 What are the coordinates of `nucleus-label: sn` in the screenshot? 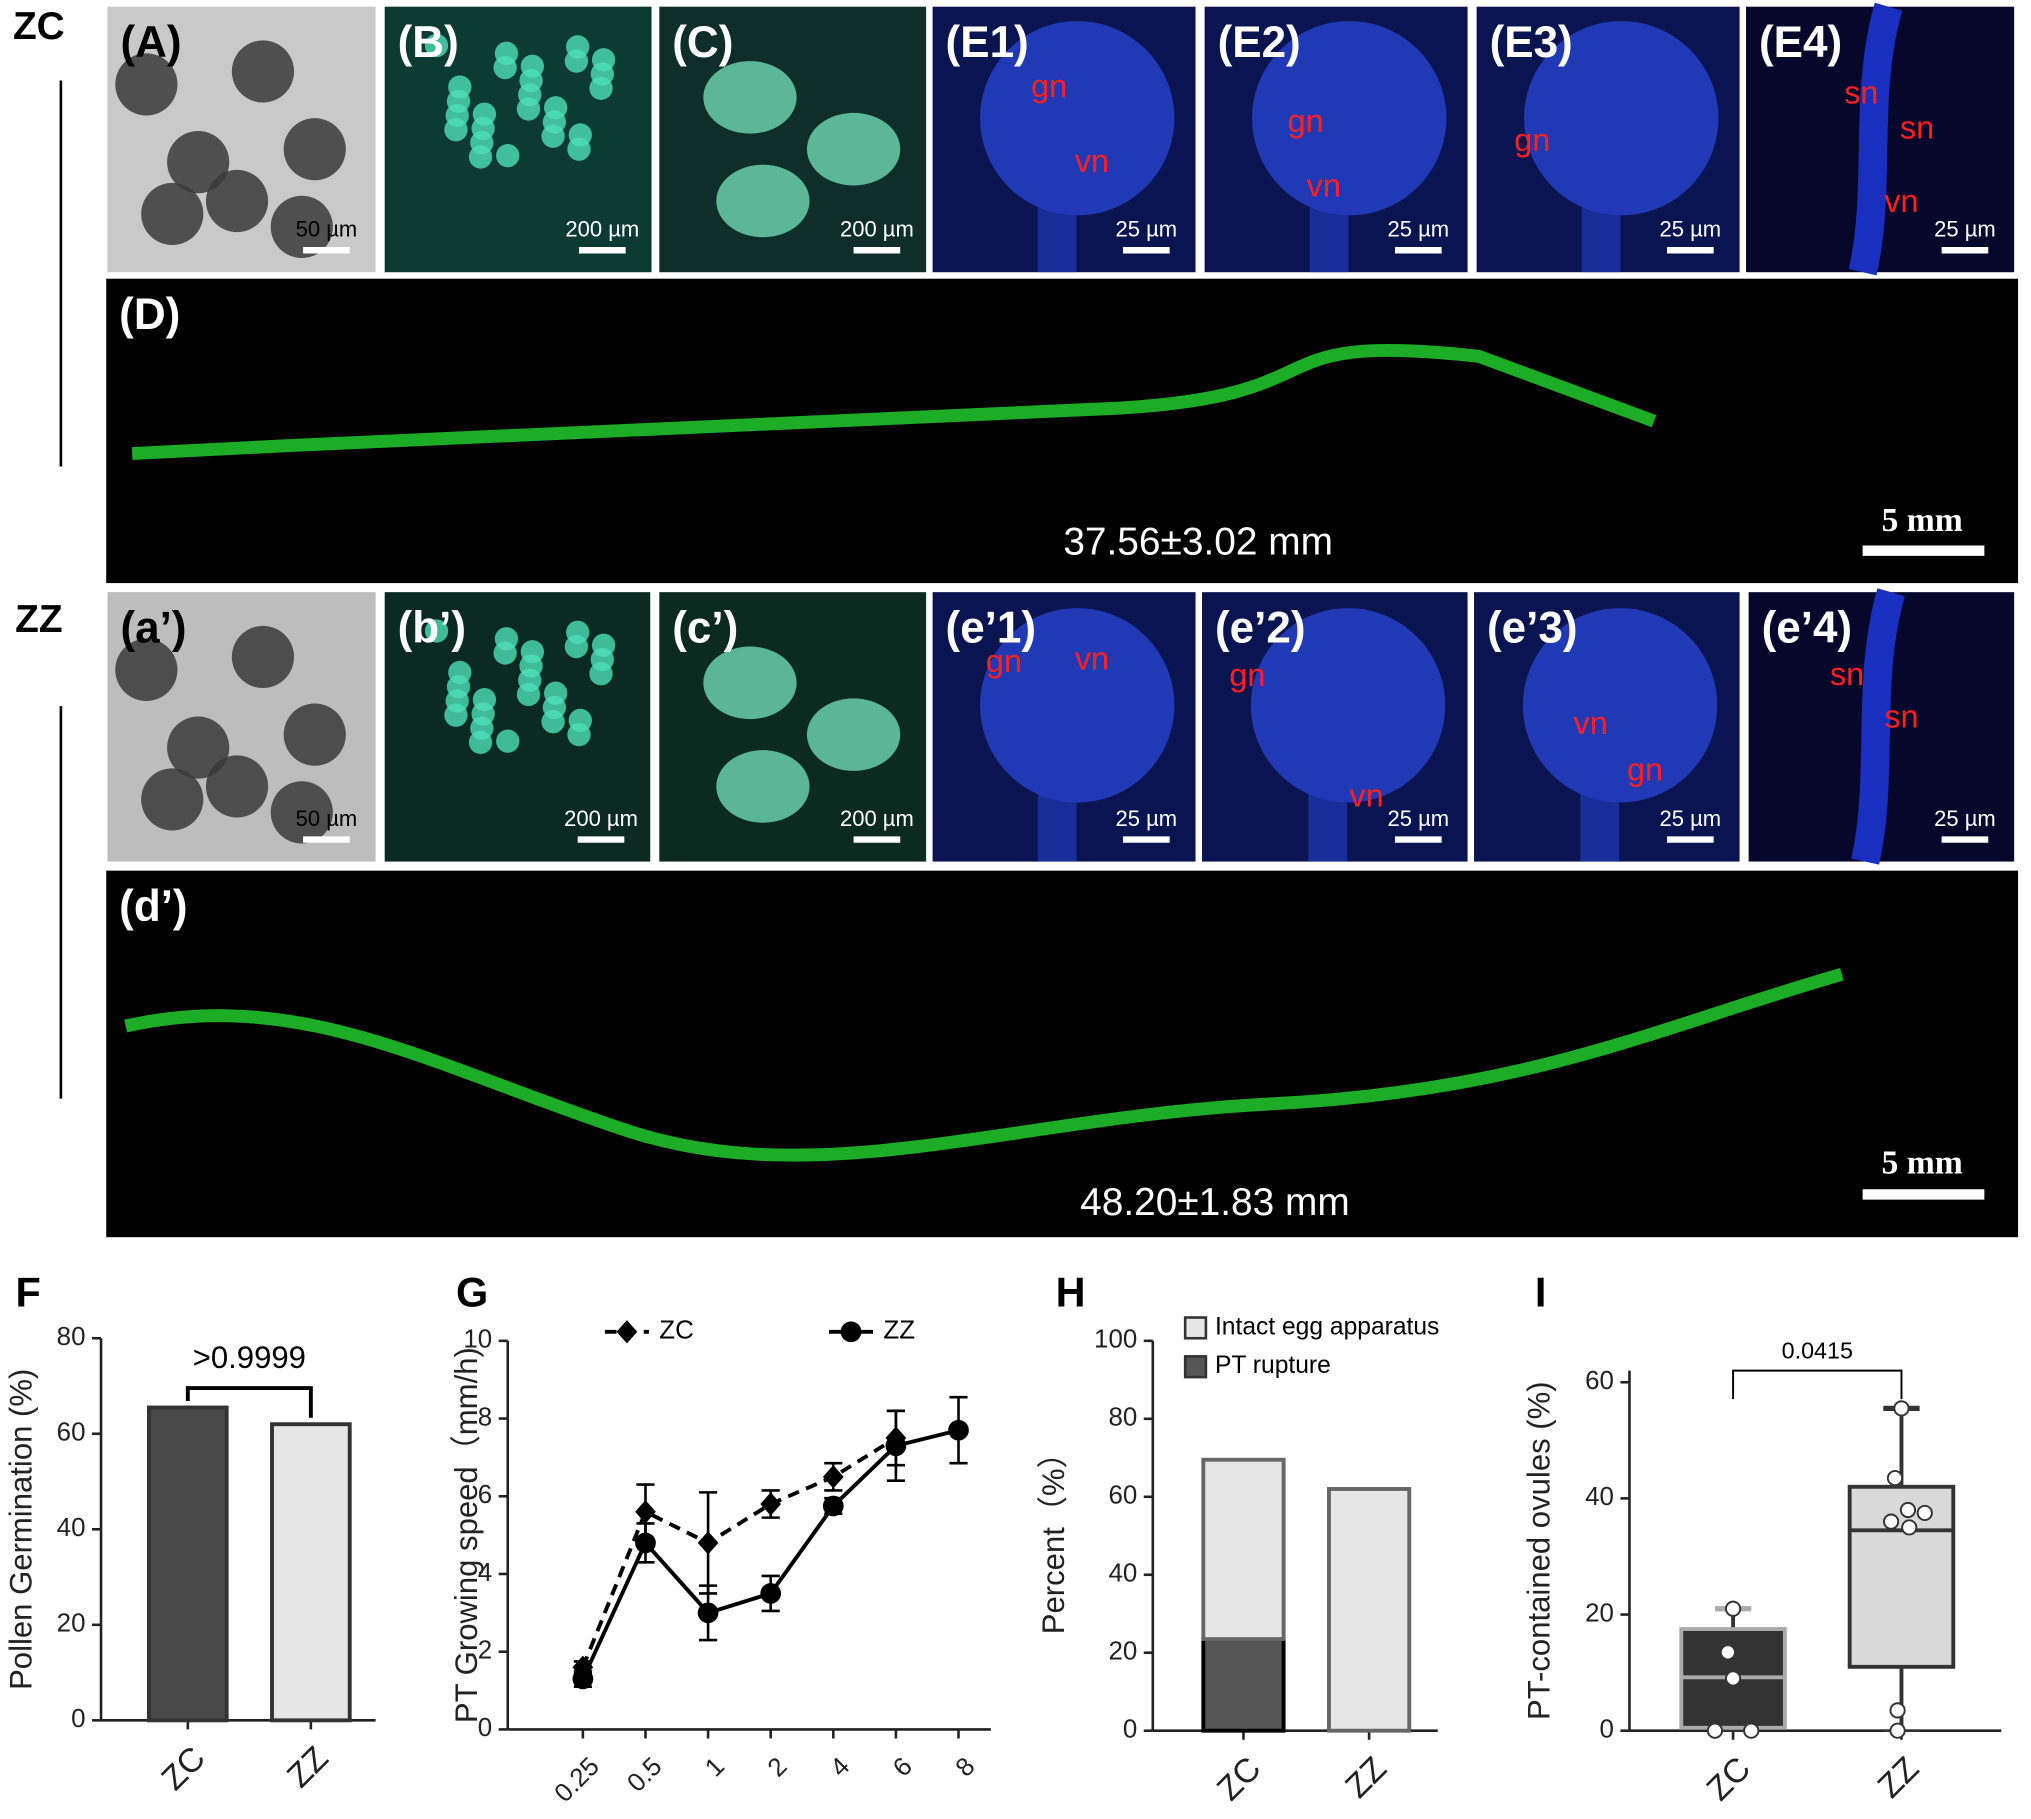 It's located at (1917, 127).